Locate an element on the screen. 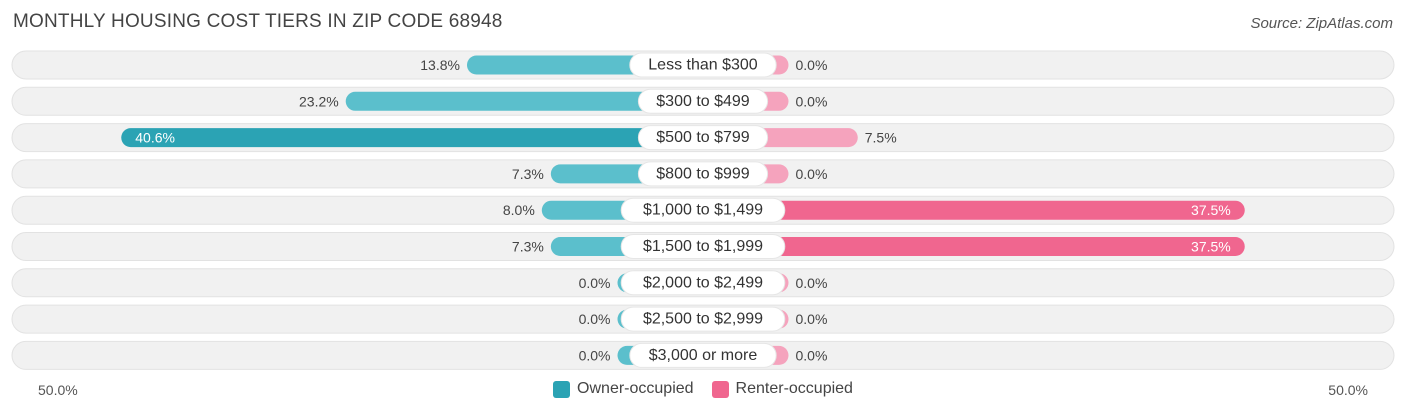  category-label: $500 to $799 is located at coordinates (703, 137).